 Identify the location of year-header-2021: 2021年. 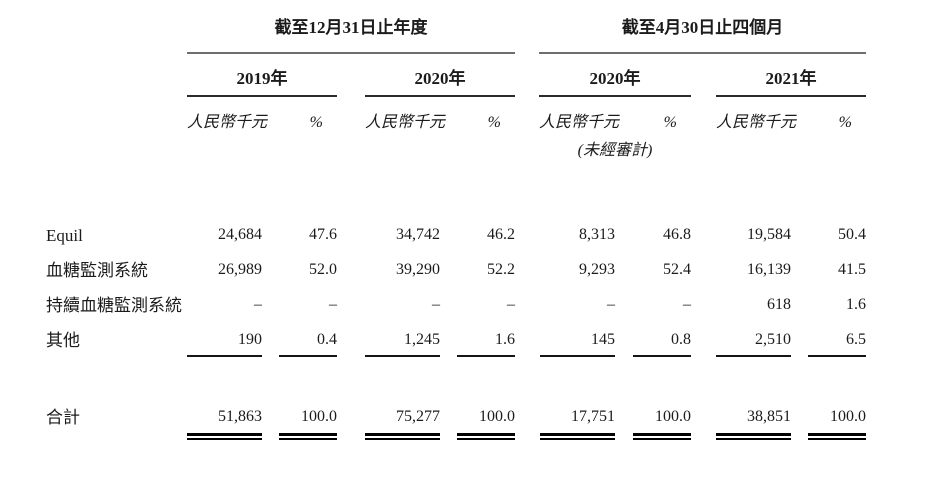
(791, 75).